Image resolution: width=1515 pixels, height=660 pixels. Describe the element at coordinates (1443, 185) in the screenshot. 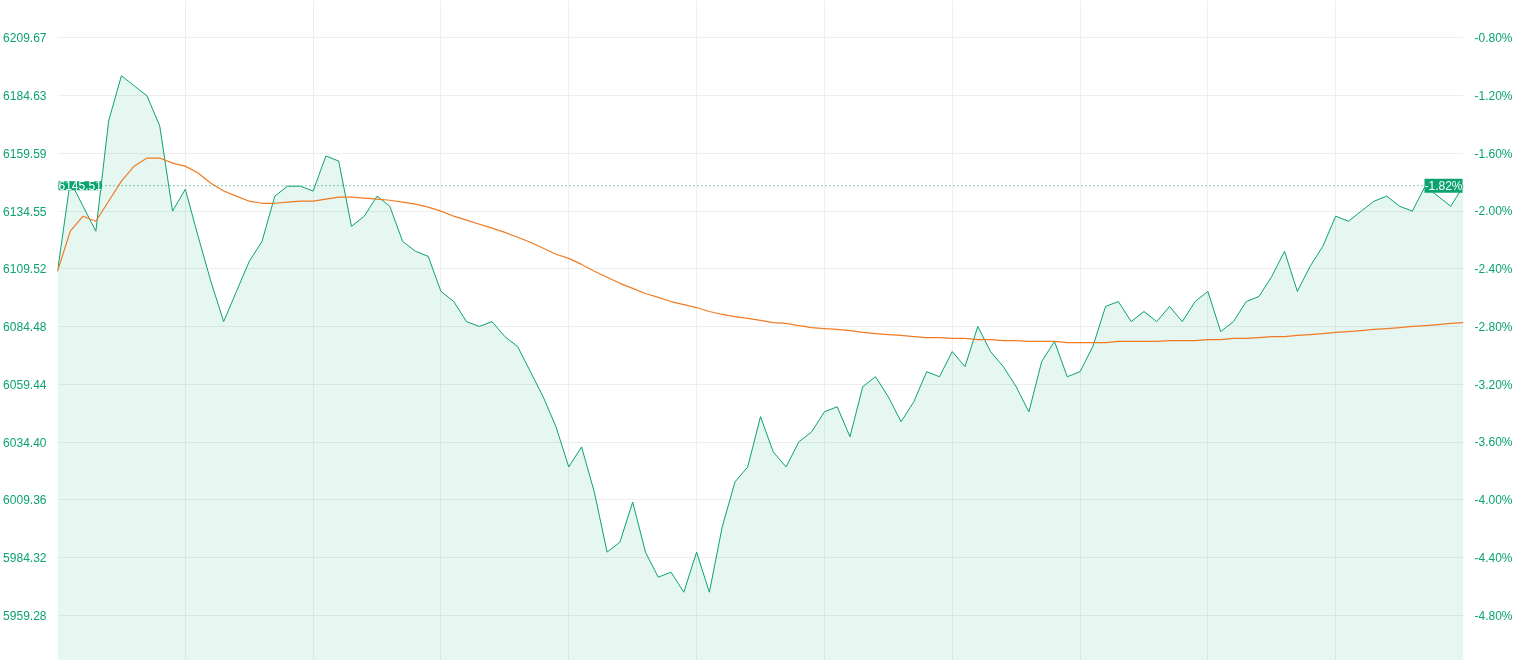

I see `annotation: -1.82%` at that location.